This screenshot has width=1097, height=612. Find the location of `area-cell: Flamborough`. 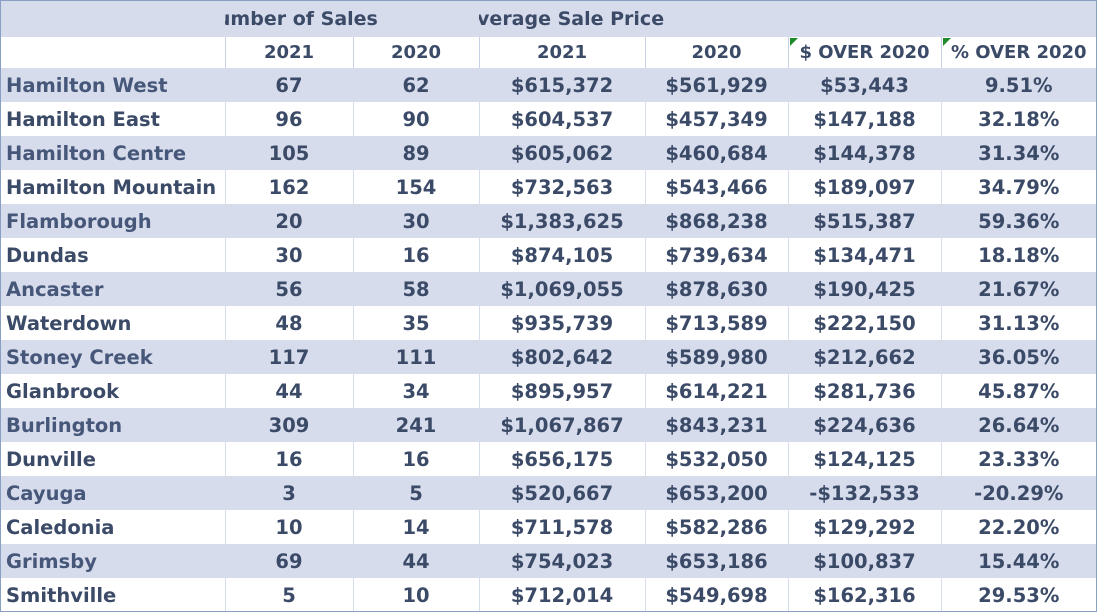

area-cell: Flamborough is located at coordinates (113, 221).